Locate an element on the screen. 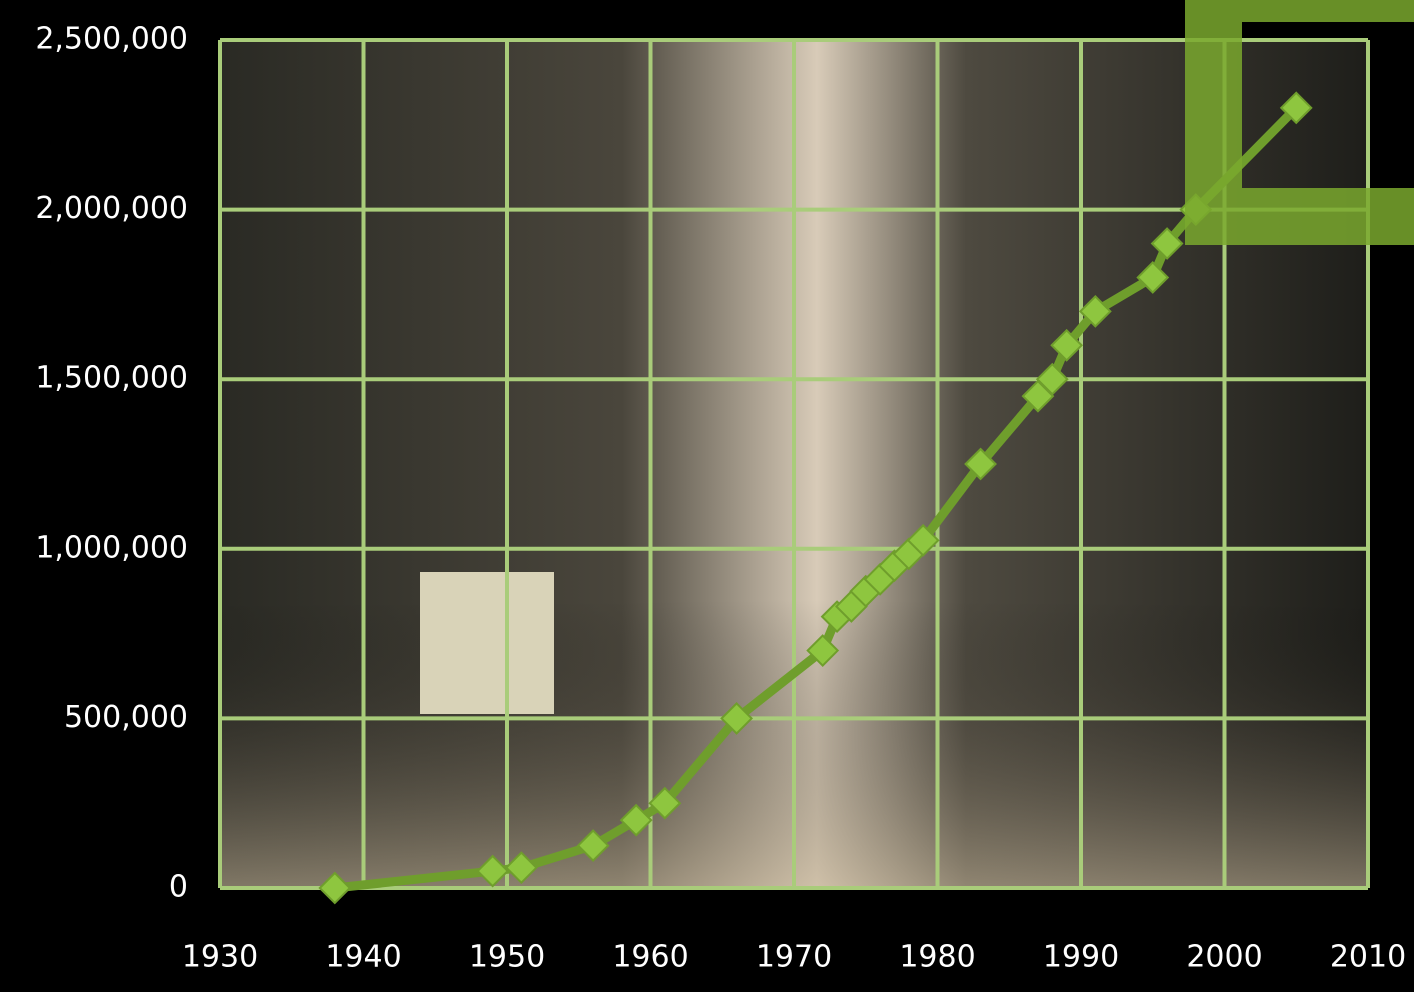 The width and height of the screenshot is (1414, 992). y-tick-label: 2,500,000 is located at coordinates (111, 39).